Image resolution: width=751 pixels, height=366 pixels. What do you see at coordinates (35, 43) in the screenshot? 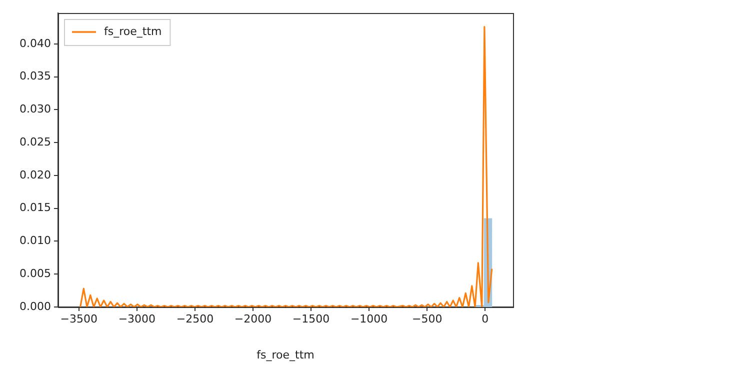
I see `y-tick-label: 0.040` at bounding box center [35, 43].